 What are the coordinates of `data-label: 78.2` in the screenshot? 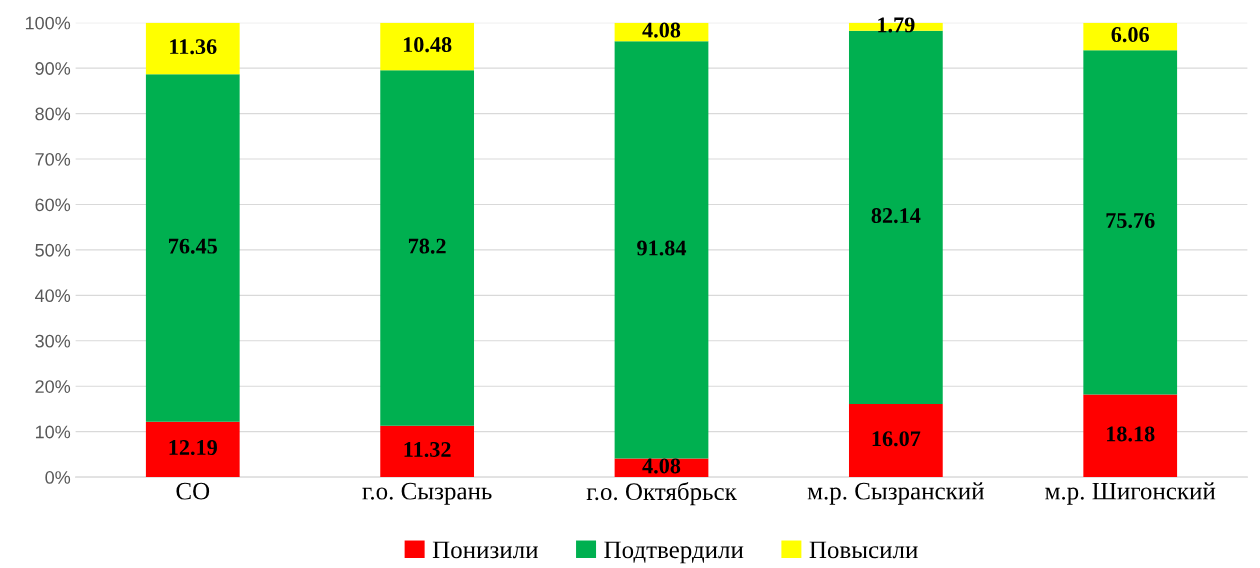 It's located at (427, 246).